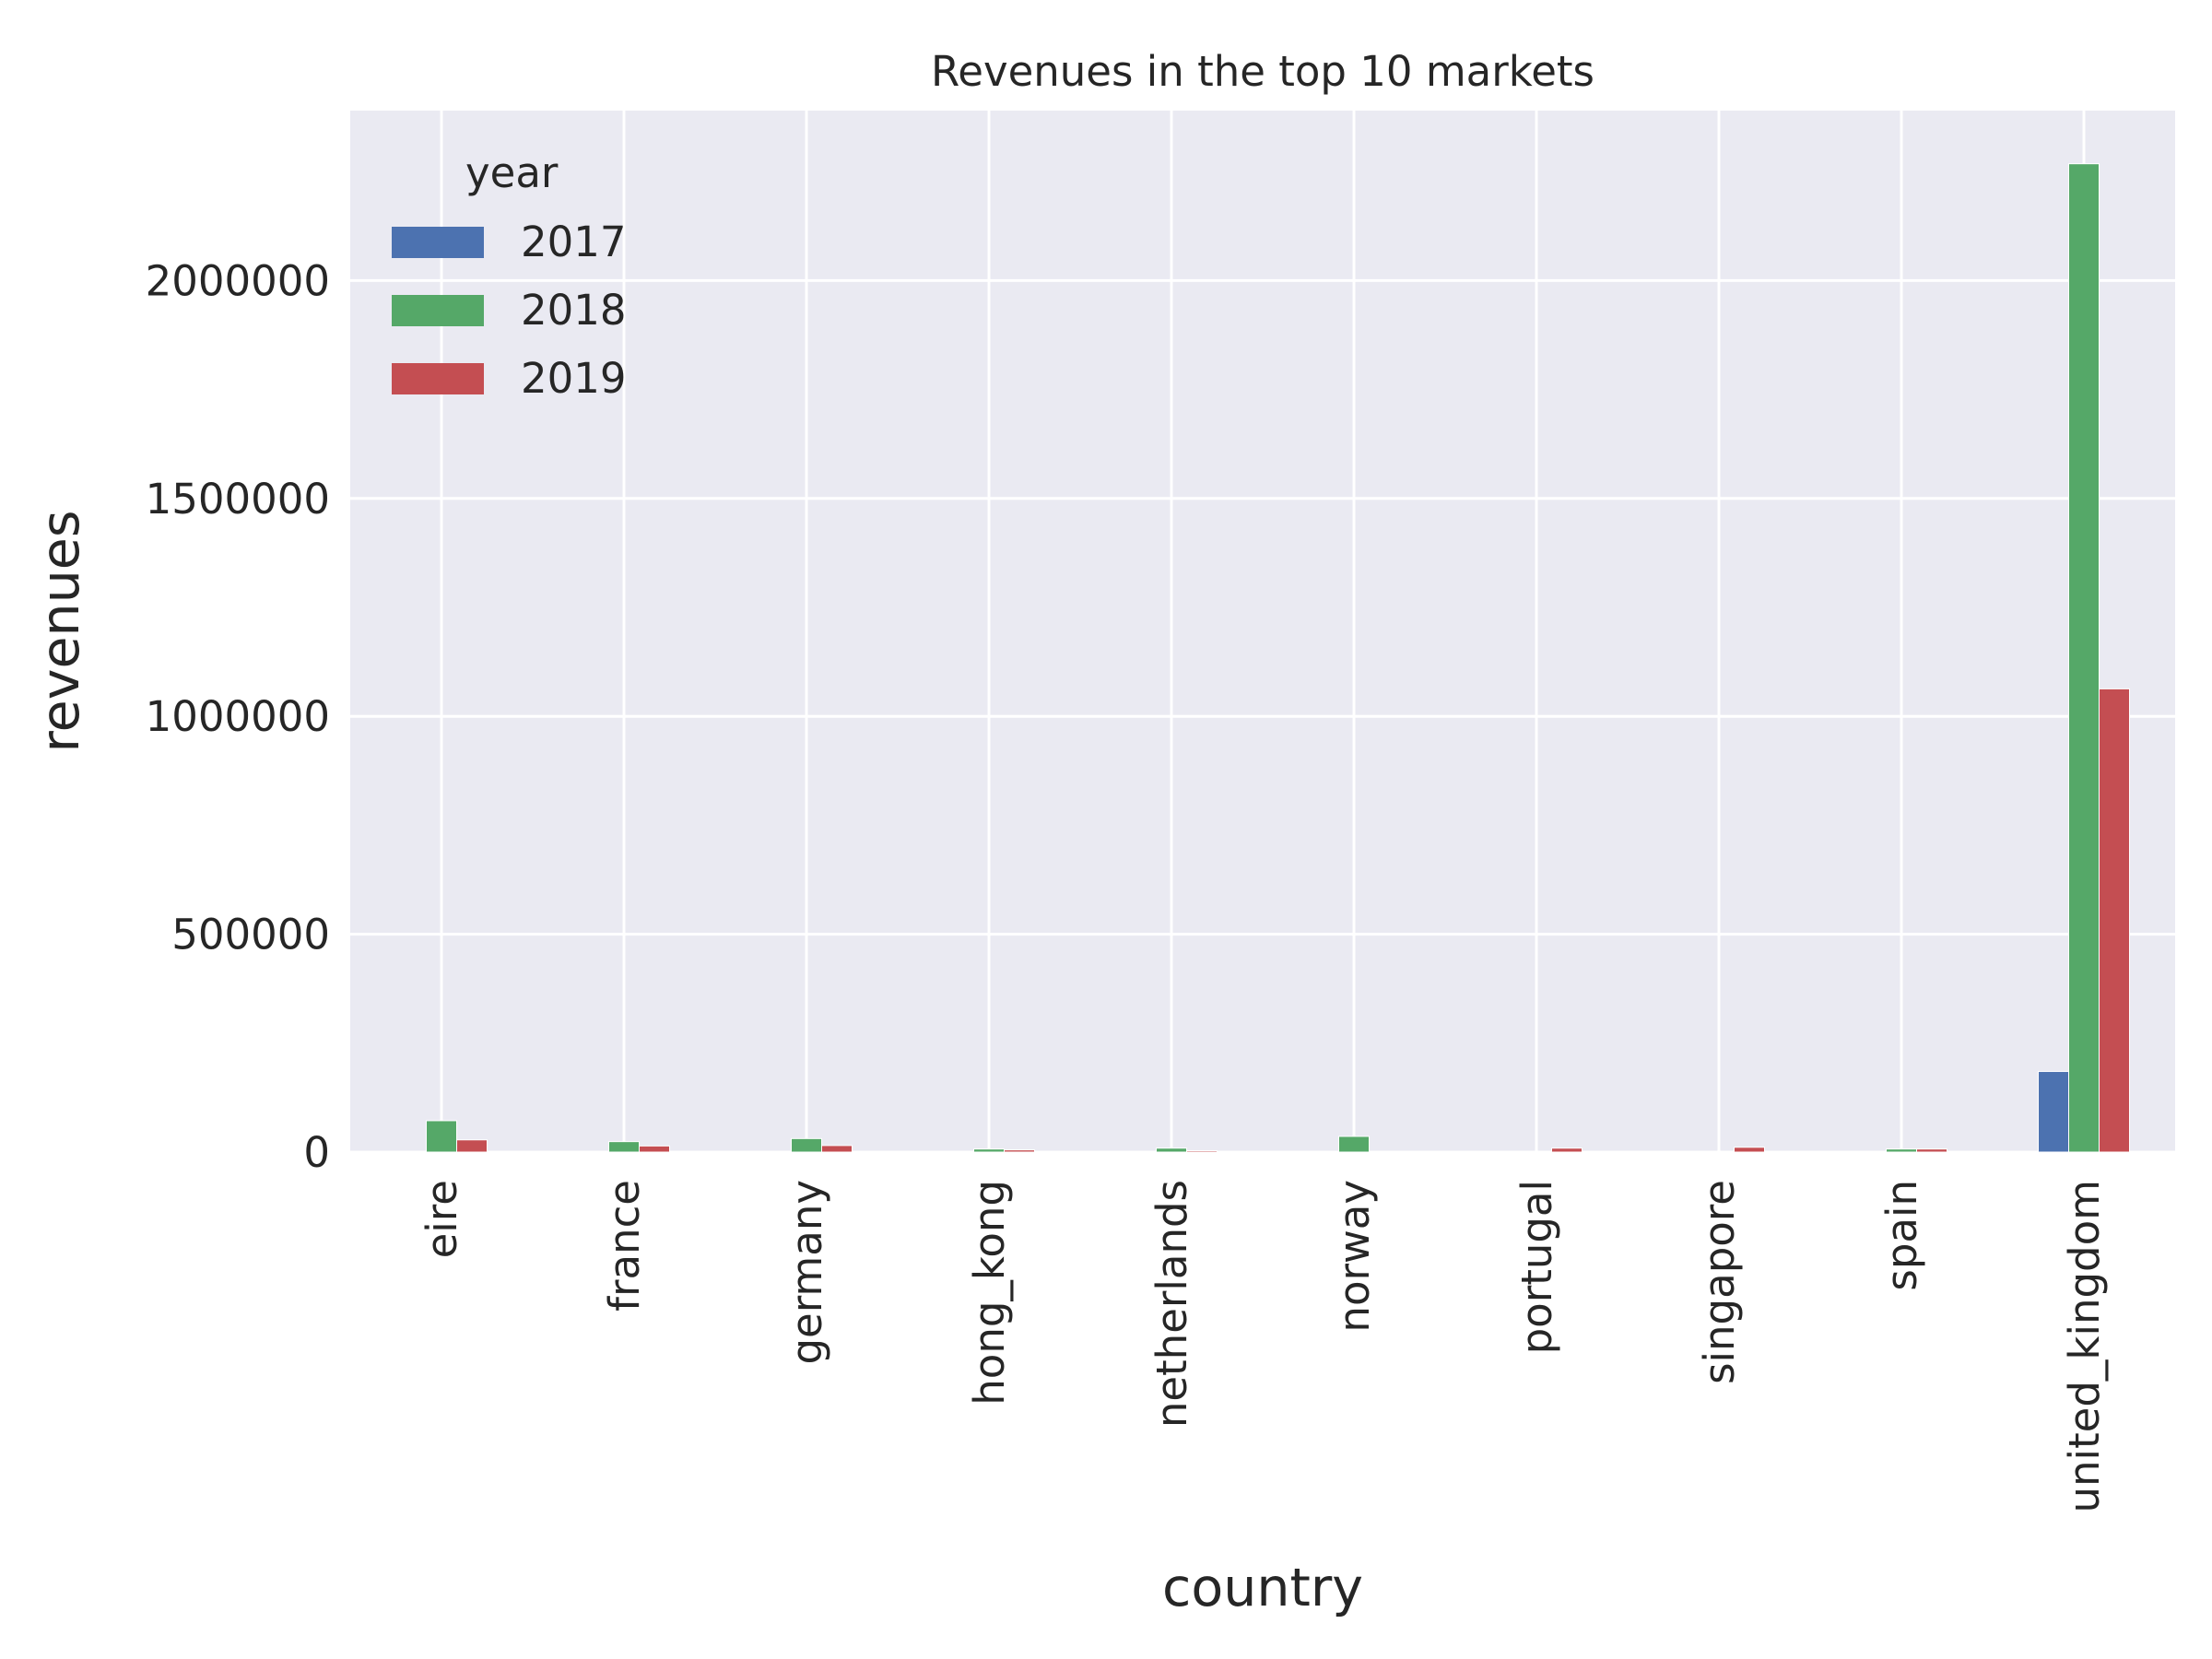 This screenshot has height=1659, width=2212. Describe the element at coordinates (1719, 1282) in the screenshot. I see `x-tick-label-singapore: singapore` at that location.